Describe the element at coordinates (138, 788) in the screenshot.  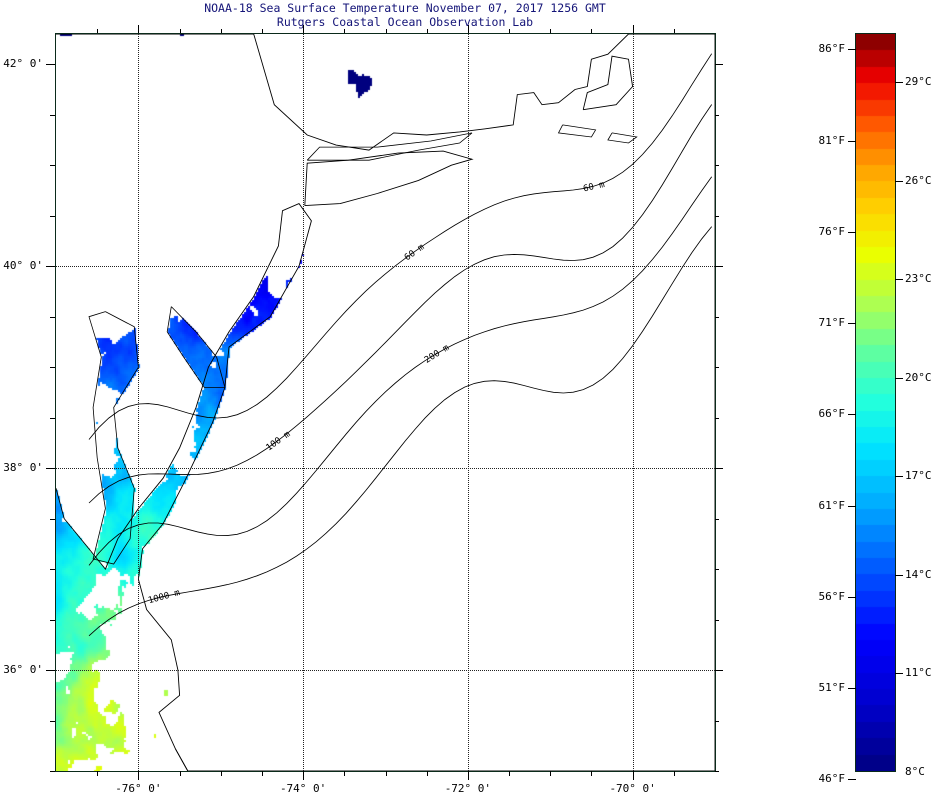
I see `xtick-label--76: -76° 0'` at that location.